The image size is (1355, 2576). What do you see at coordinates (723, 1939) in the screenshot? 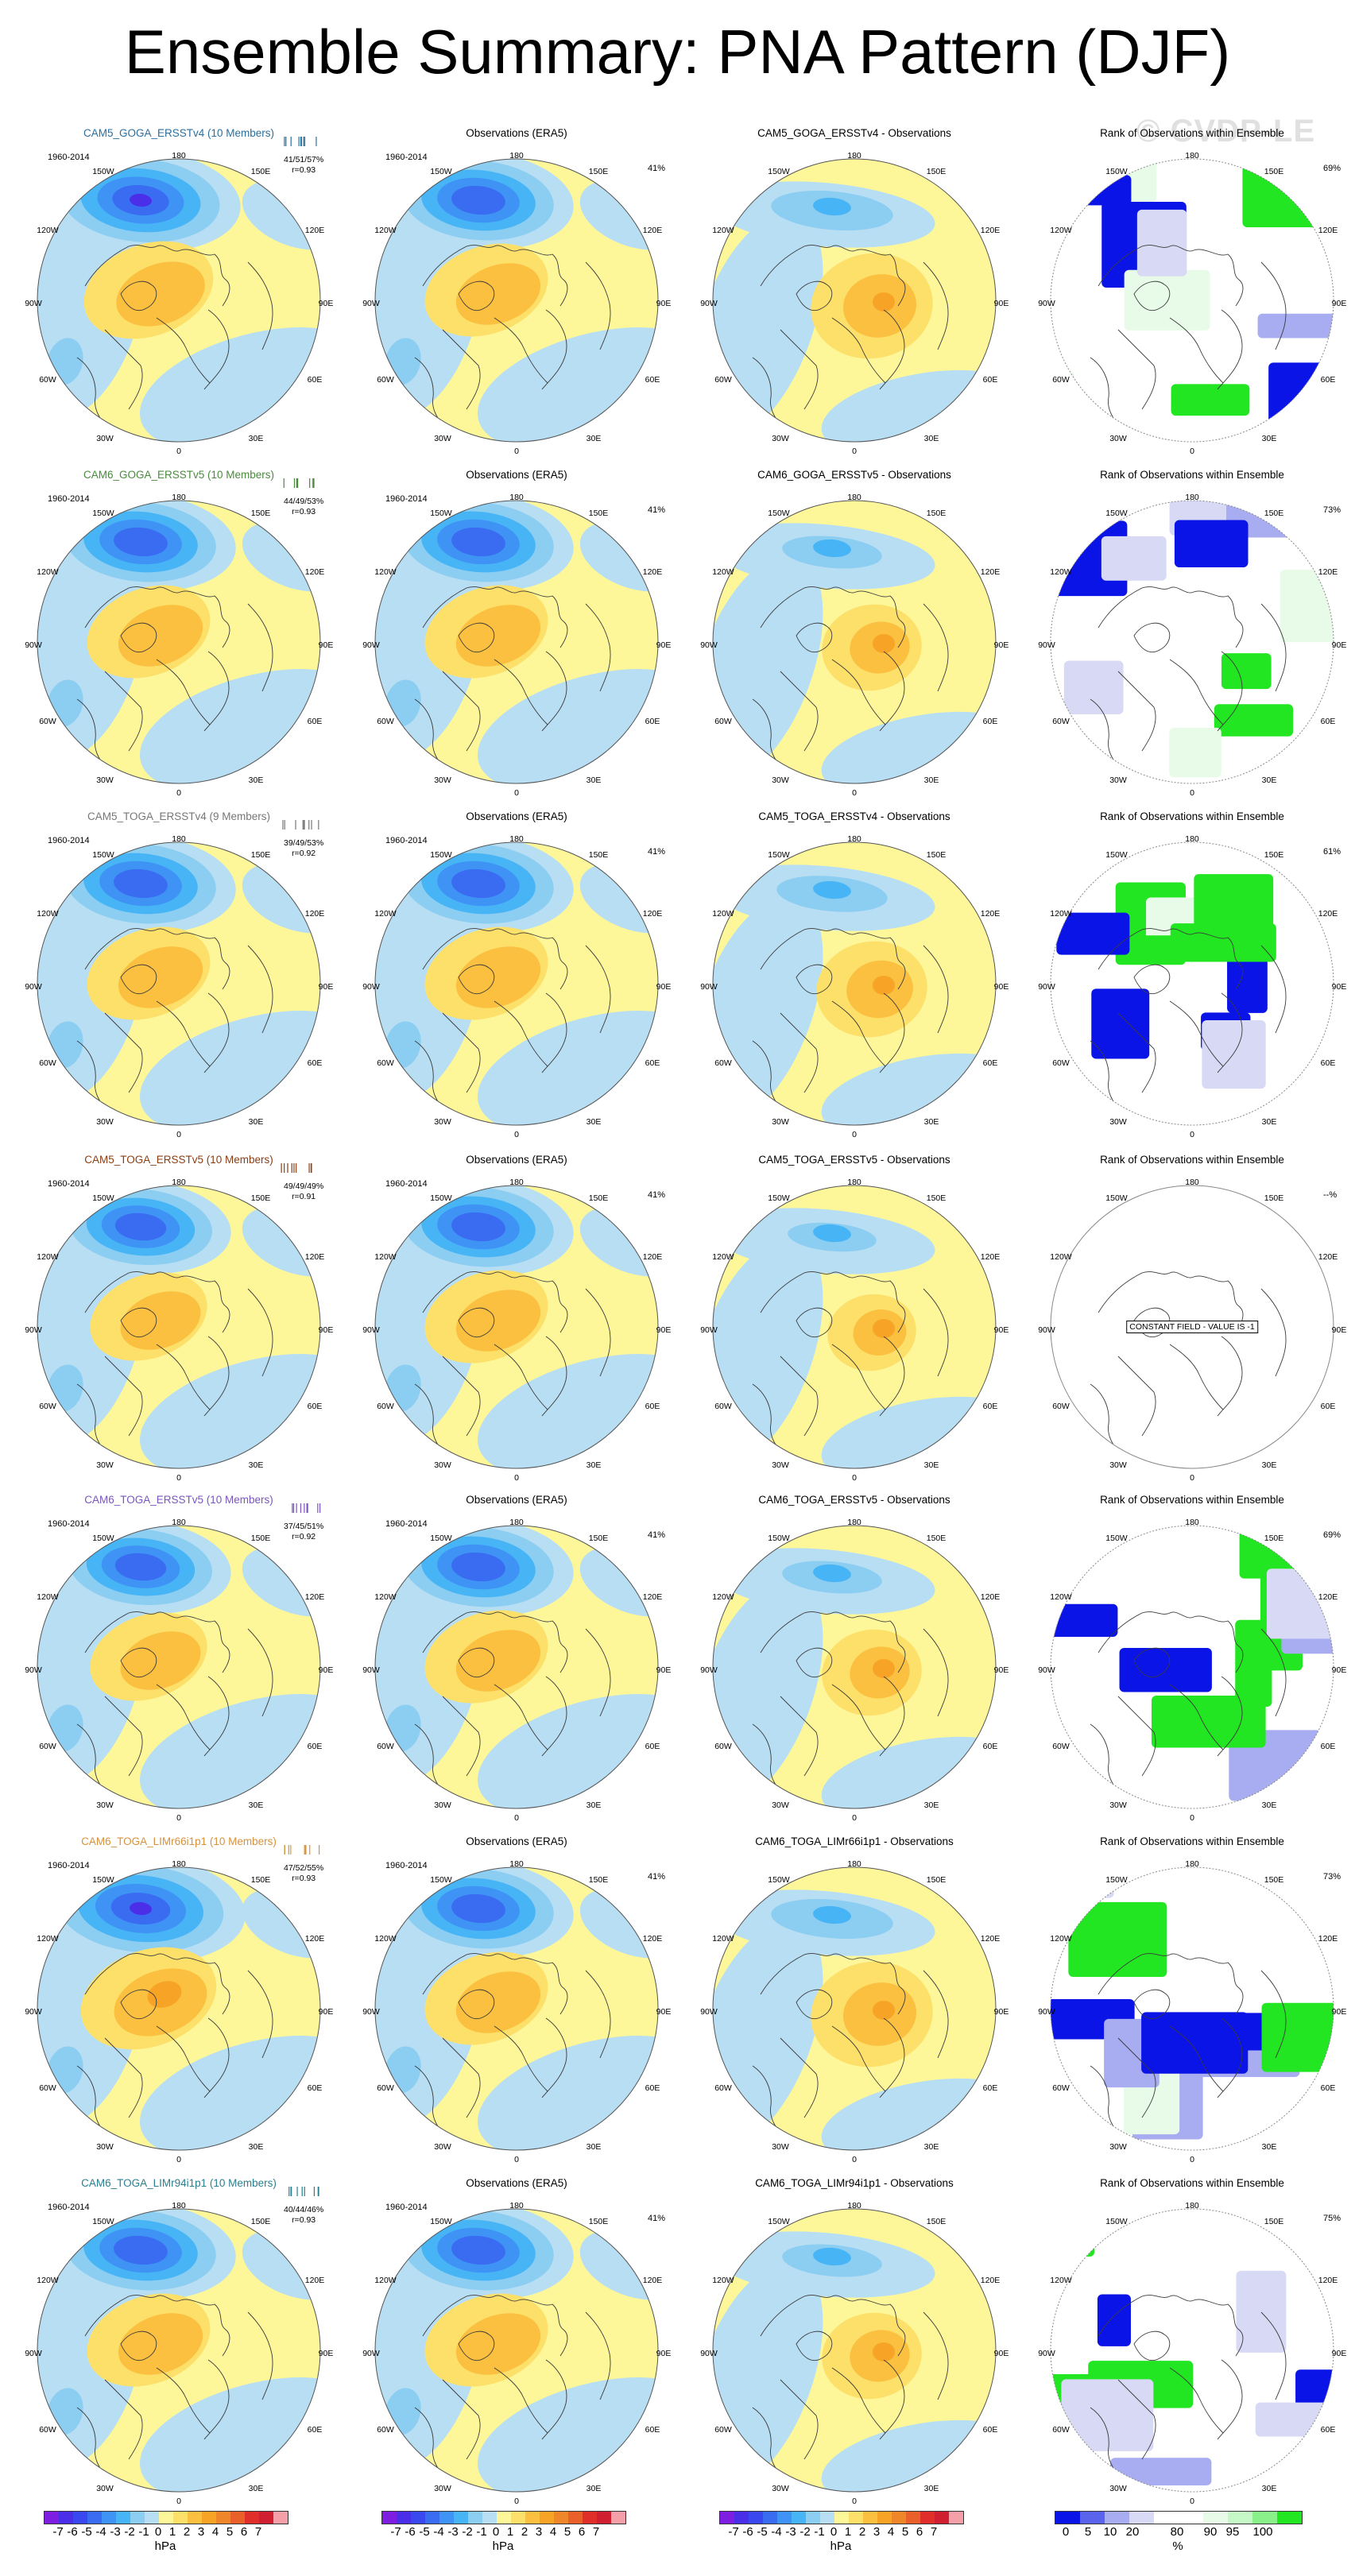
I see `longitude-label: 120W` at bounding box center [723, 1939].